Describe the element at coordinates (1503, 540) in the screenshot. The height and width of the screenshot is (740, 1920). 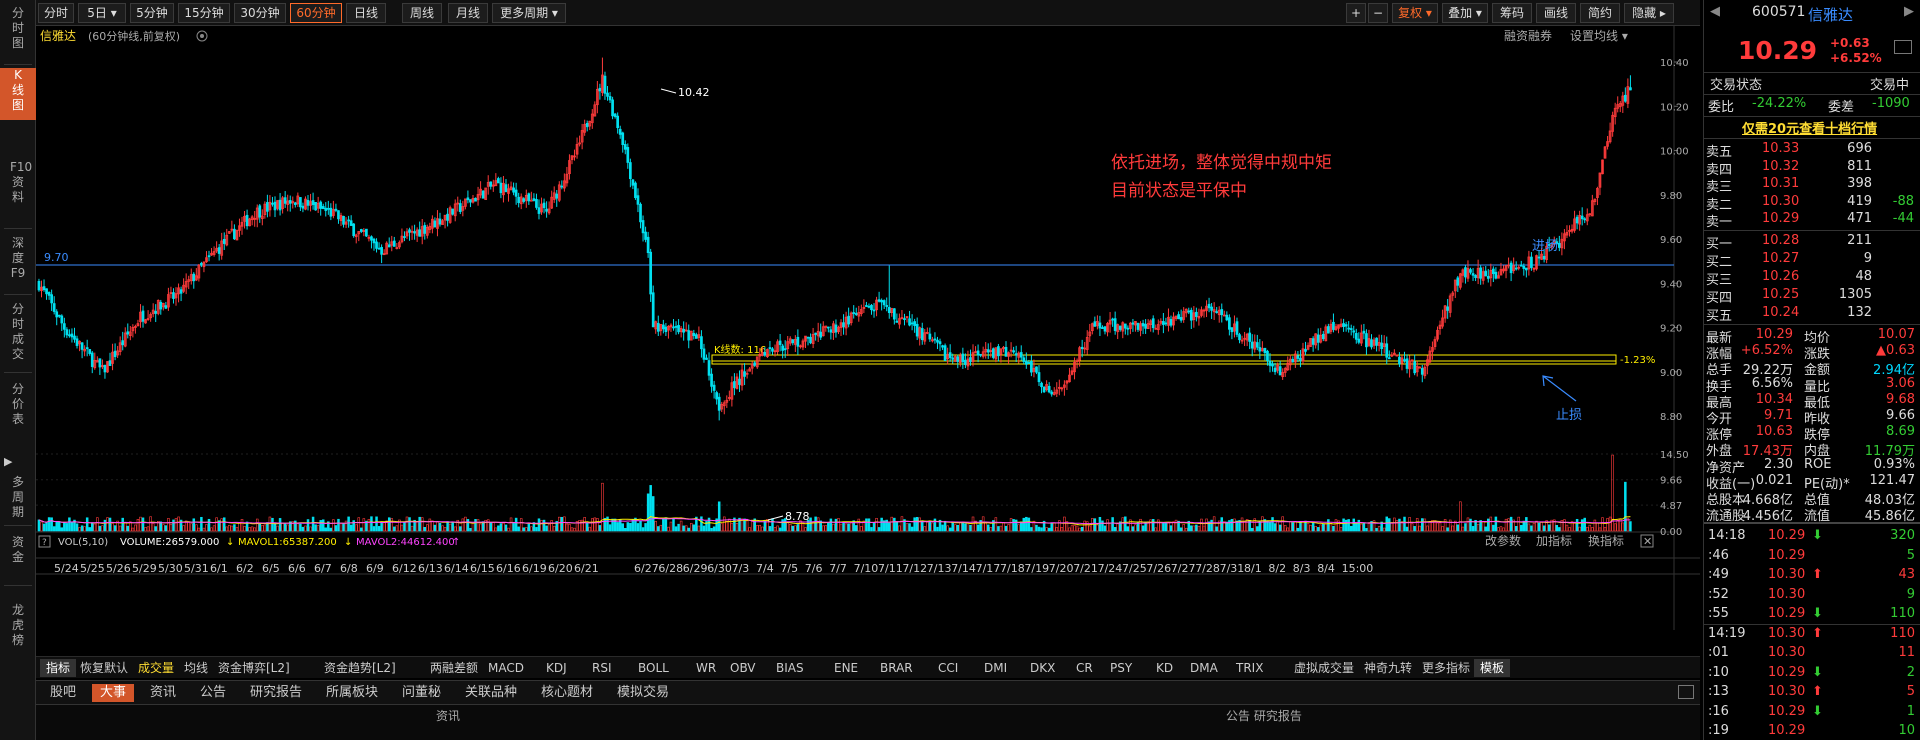
I see `change-params-link: 改参数` at that location.